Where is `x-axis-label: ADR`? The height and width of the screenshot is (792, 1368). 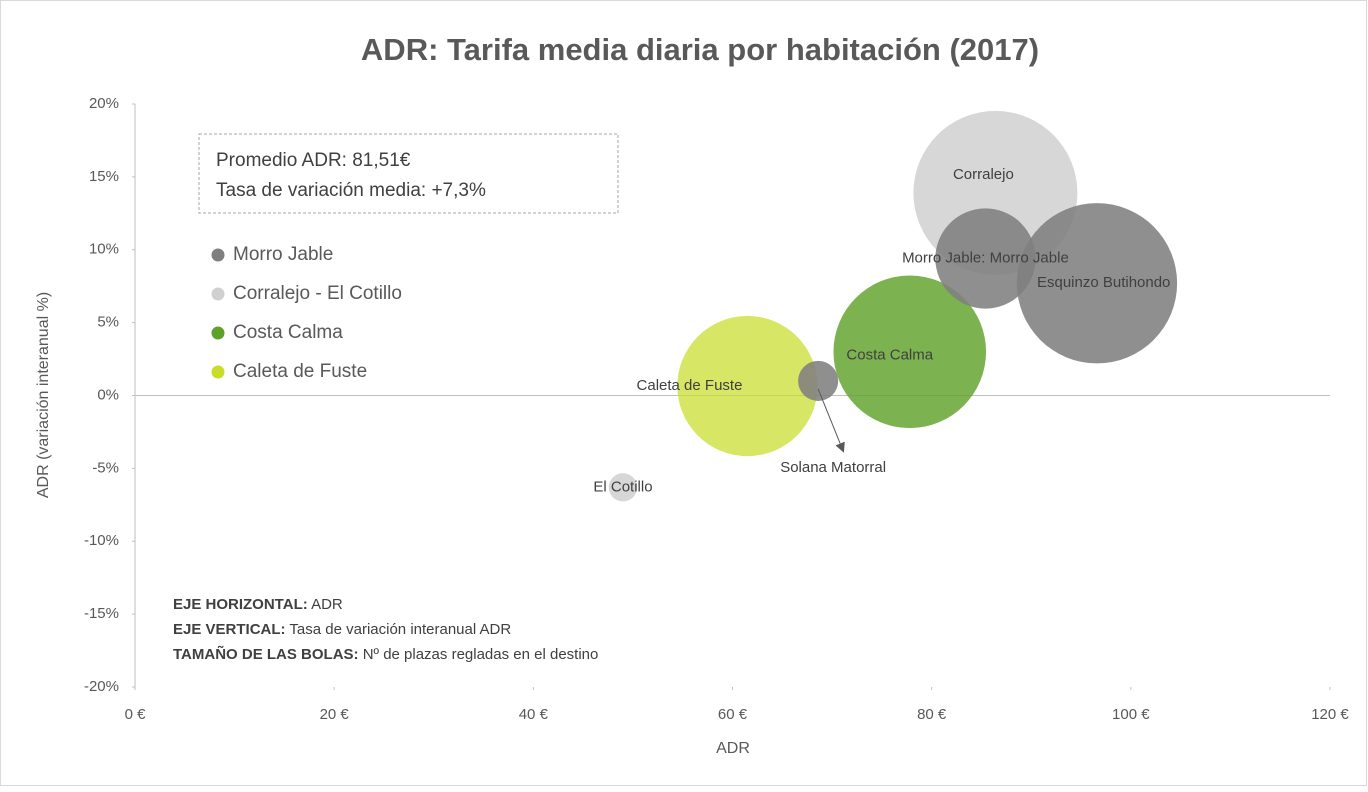
x-axis-label: ADR is located at coordinates (733, 748).